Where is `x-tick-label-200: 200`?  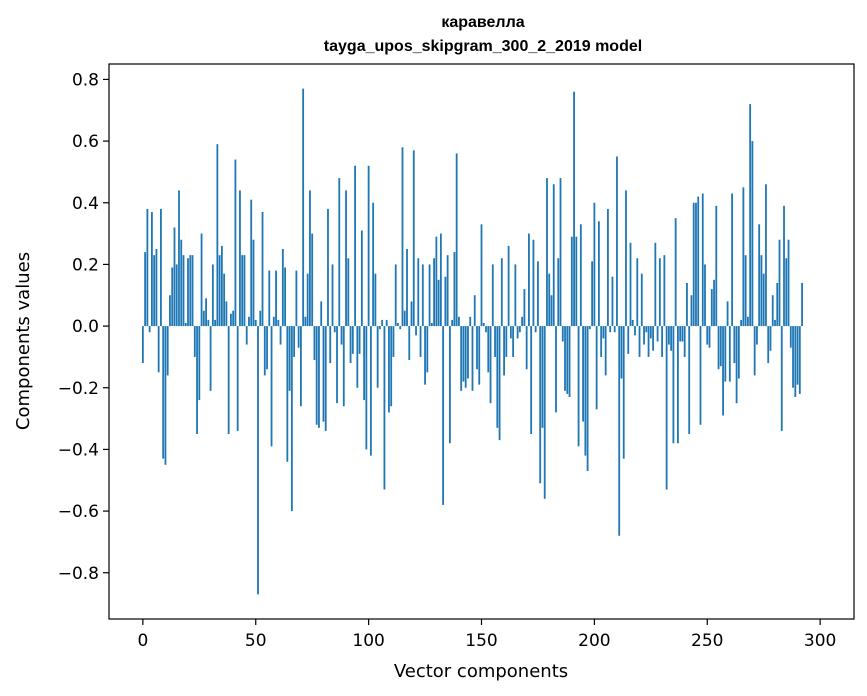 x-tick-label-200: 200 is located at coordinates (594, 641).